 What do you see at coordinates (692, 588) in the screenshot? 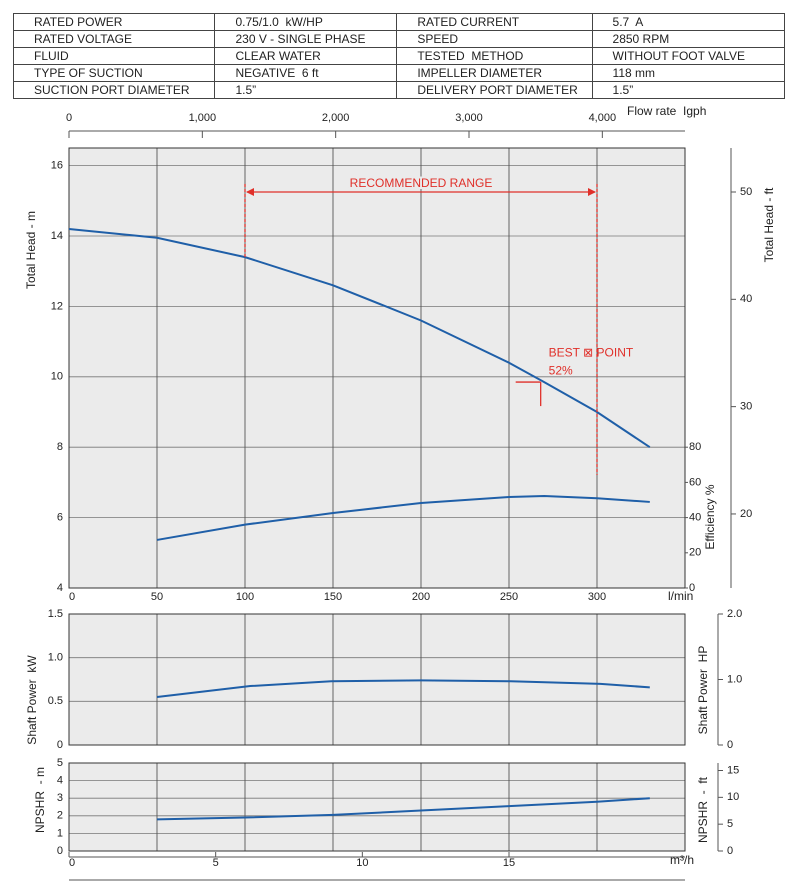
I see `y3-tick-label: 0` at bounding box center [692, 588].